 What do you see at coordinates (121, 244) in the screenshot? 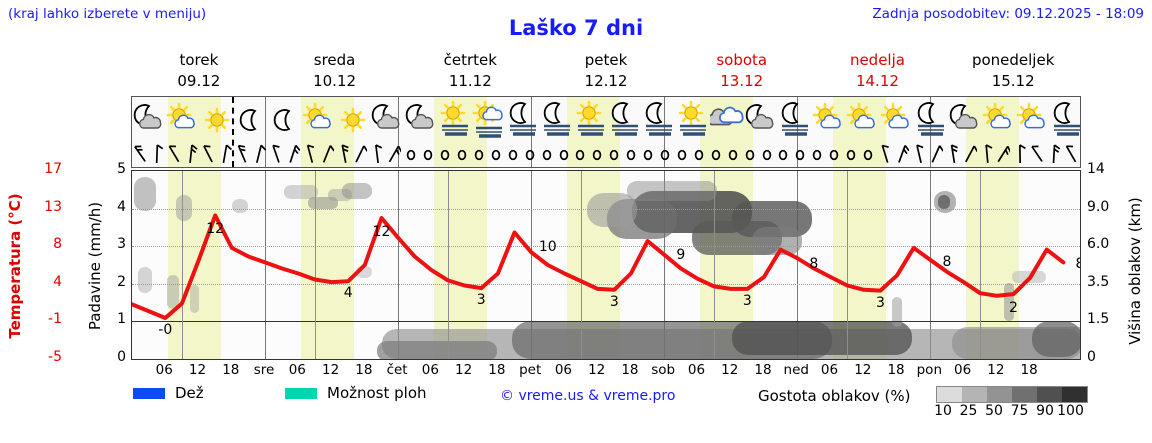
I see `precipitation-tick-label: 3` at bounding box center [121, 244].